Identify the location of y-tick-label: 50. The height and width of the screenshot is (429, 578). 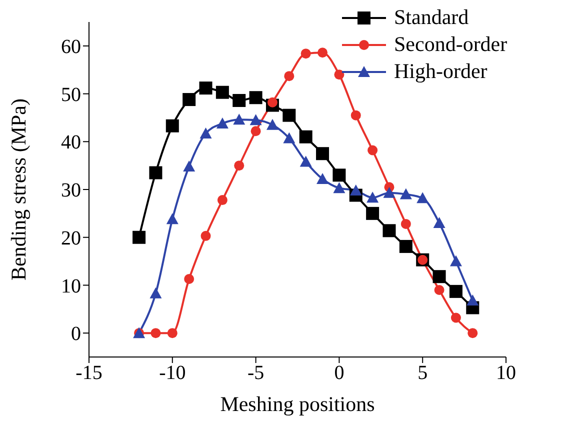
(71, 95).